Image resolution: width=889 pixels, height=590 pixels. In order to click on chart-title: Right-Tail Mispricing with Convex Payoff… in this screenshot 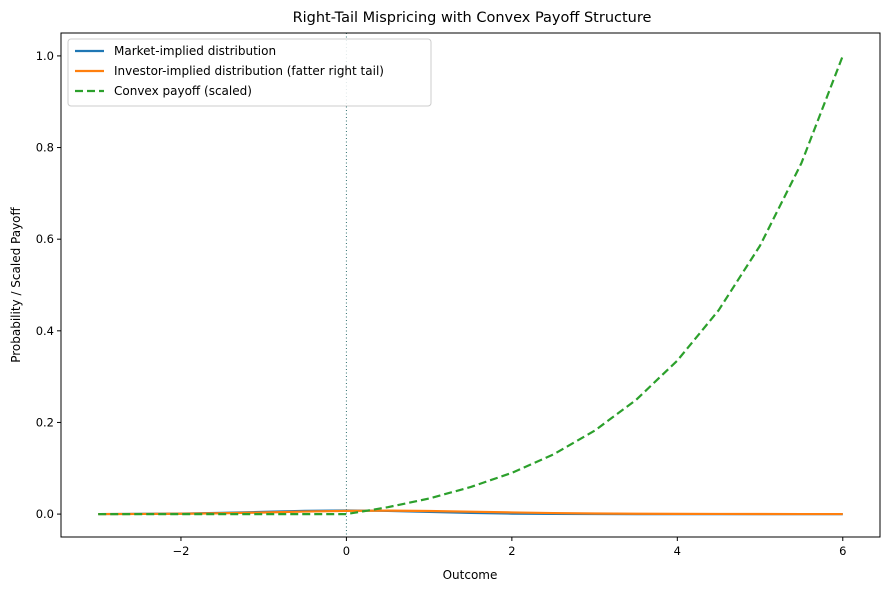, I will do `click(472, 18)`.